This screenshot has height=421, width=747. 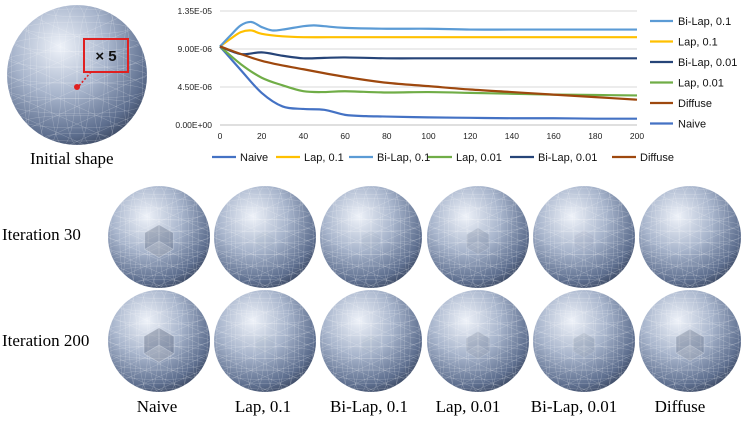 What do you see at coordinates (77, 87) in the screenshot?
I see `zoom-point` at bounding box center [77, 87].